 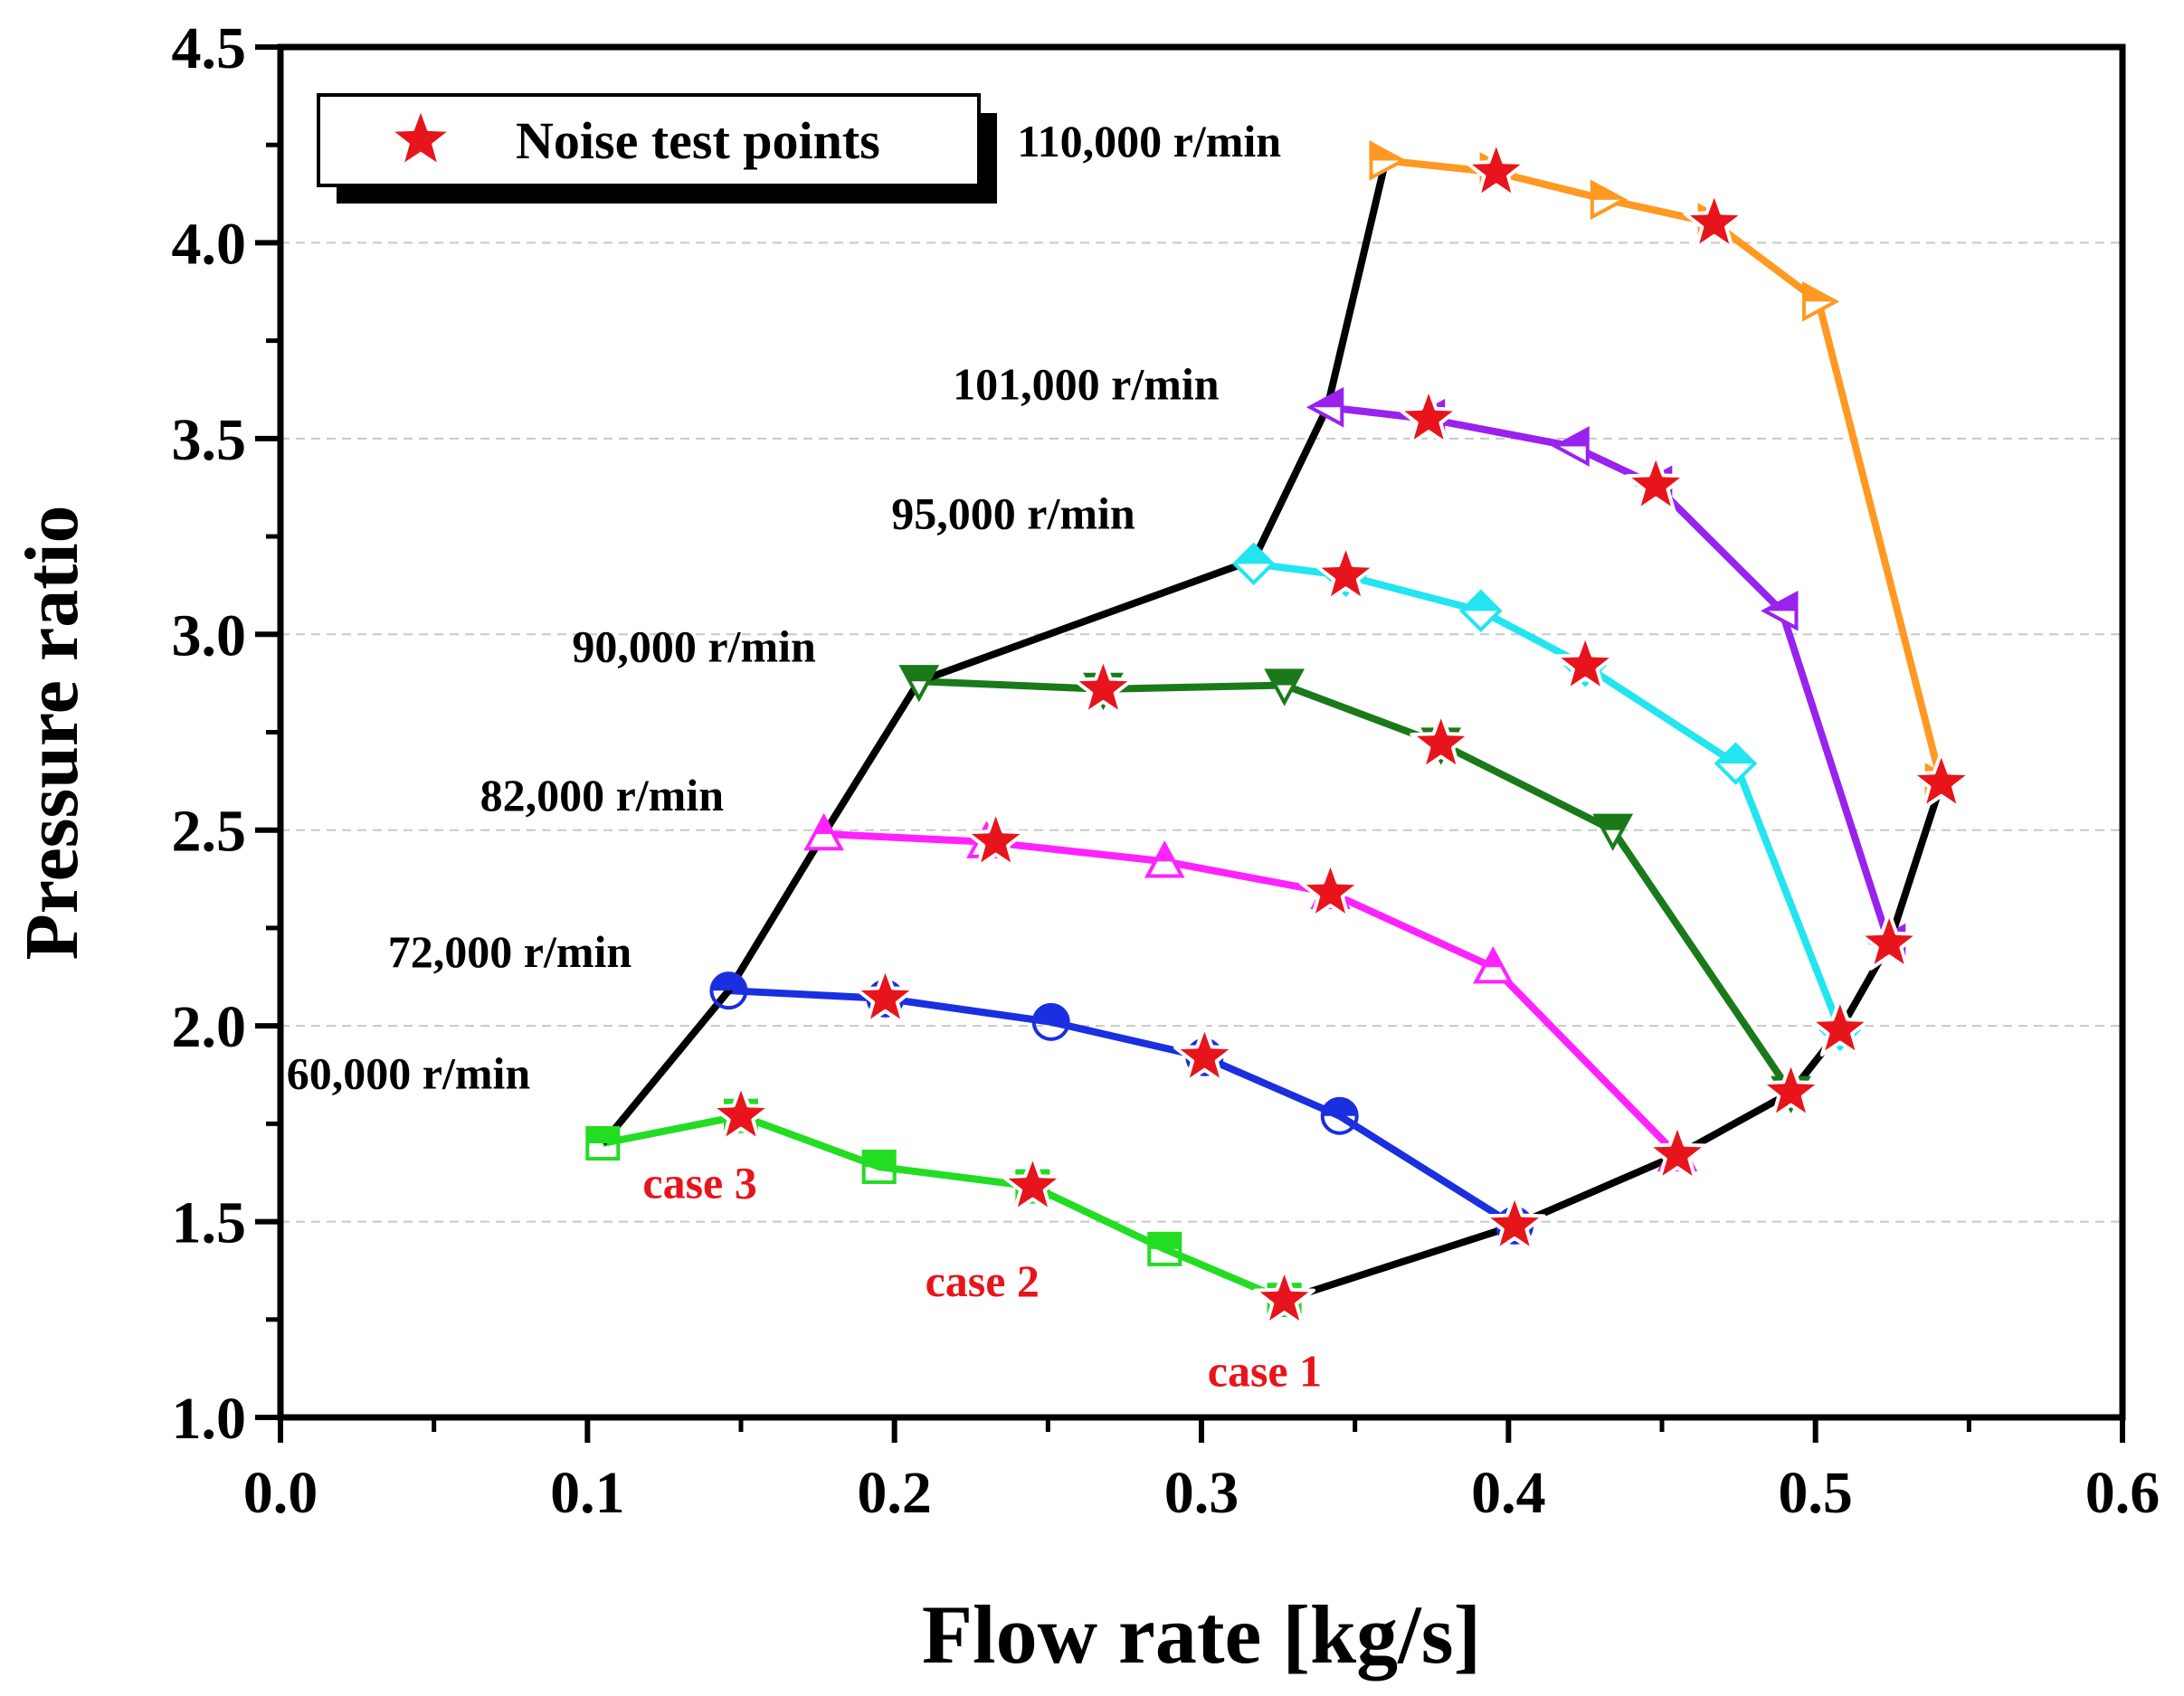 I want to click on marker-s4-p2-outline, so click(x=1481, y=611).